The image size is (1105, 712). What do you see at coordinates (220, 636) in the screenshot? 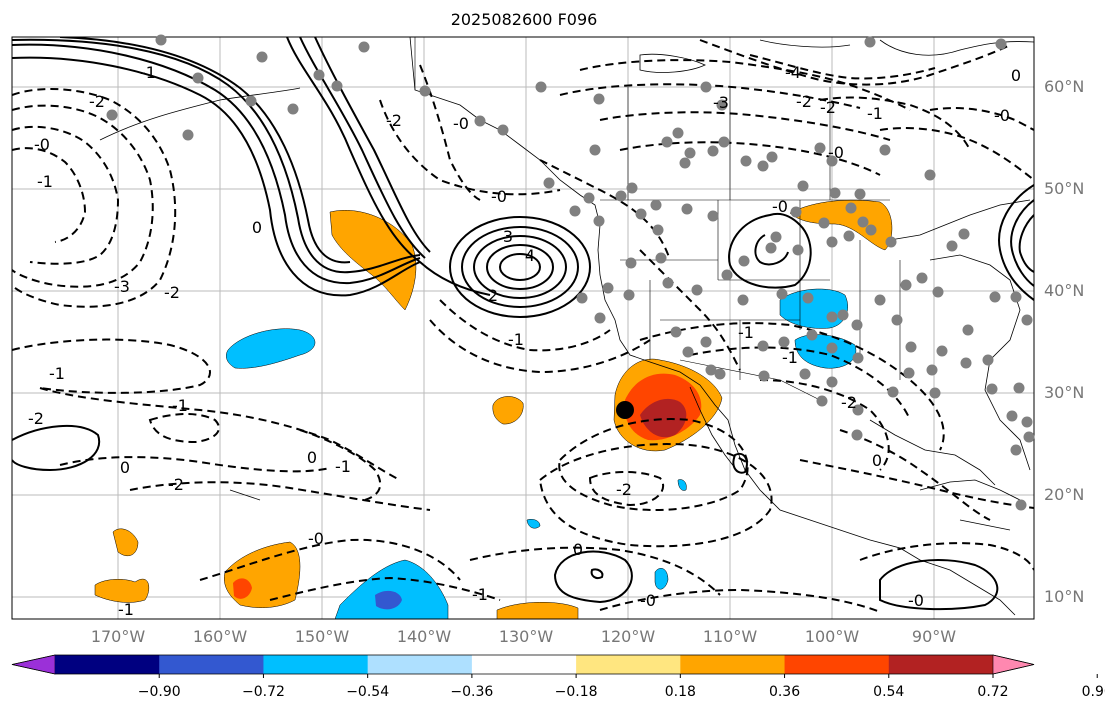
I see `longitude-label: 160°W` at bounding box center [220, 636].